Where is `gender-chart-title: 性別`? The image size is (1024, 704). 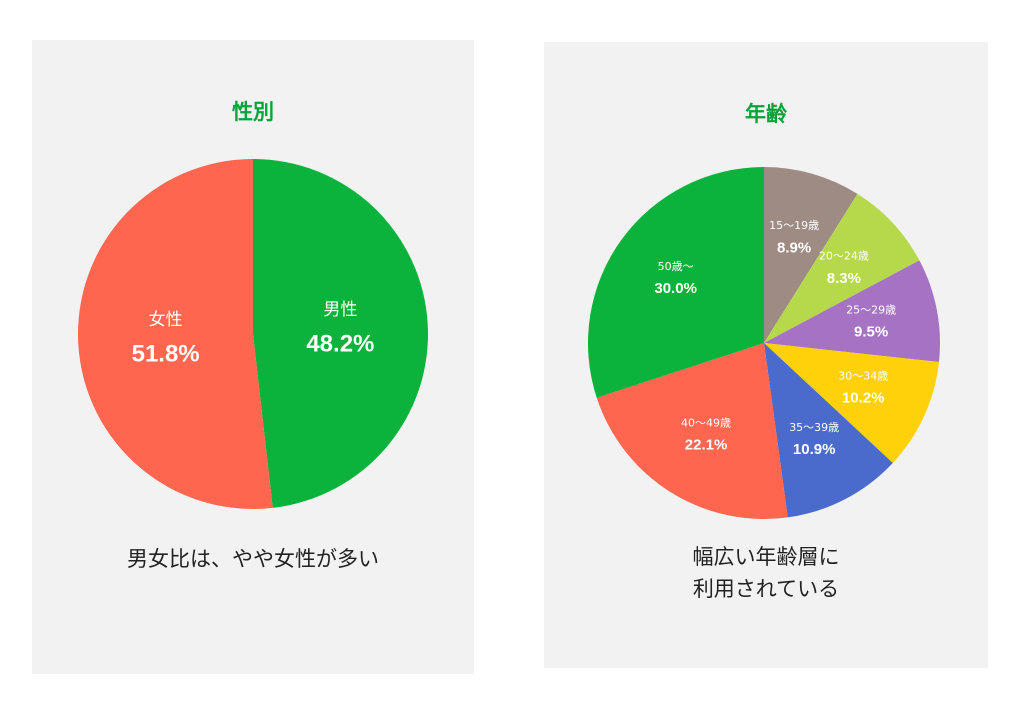 gender-chart-title: 性別 is located at coordinates (253, 112).